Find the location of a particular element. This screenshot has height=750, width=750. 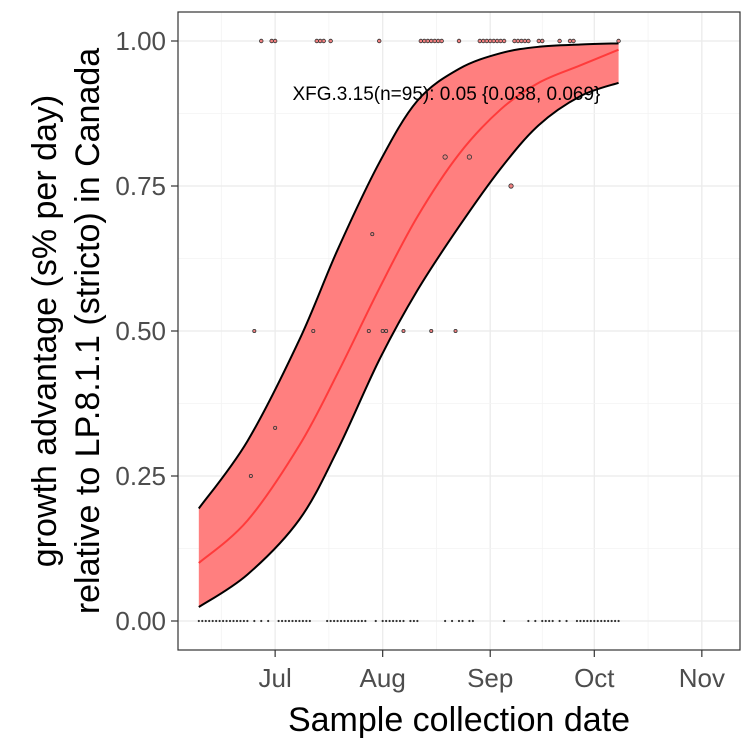

x-axis-title: Sample collection date is located at coordinates (459, 720).